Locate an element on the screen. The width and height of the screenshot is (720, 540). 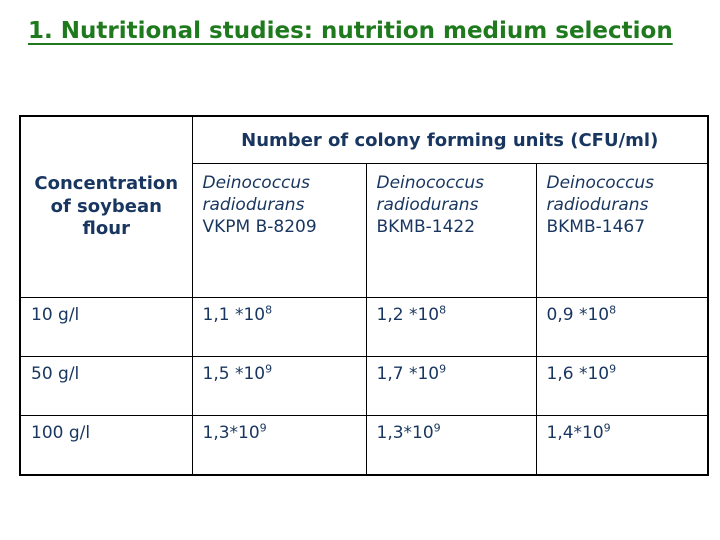
strain-id: BKMB-1422 is located at coordinates (426, 226).